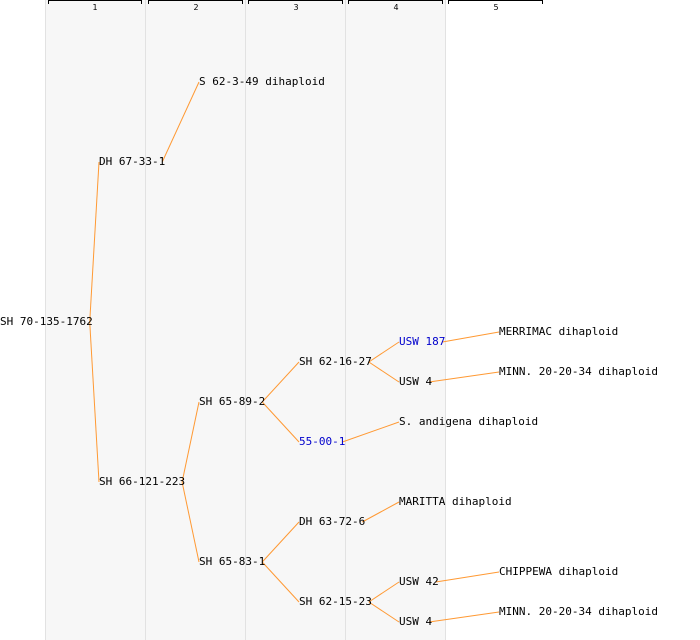  What do you see at coordinates (296, 7) in the screenshot?
I see `generation-number: 3` at bounding box center [296, 7].